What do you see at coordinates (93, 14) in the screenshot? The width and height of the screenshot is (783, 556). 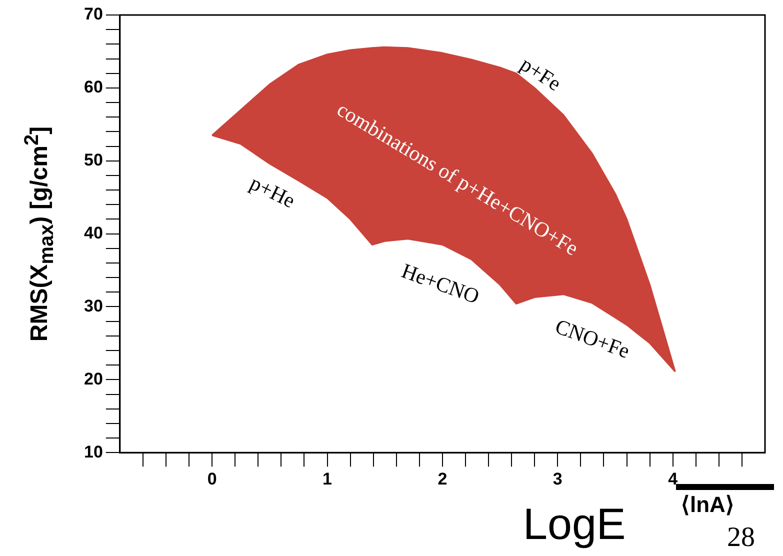 I see `y-tick-label: 70` at bounding box center [93, 14].